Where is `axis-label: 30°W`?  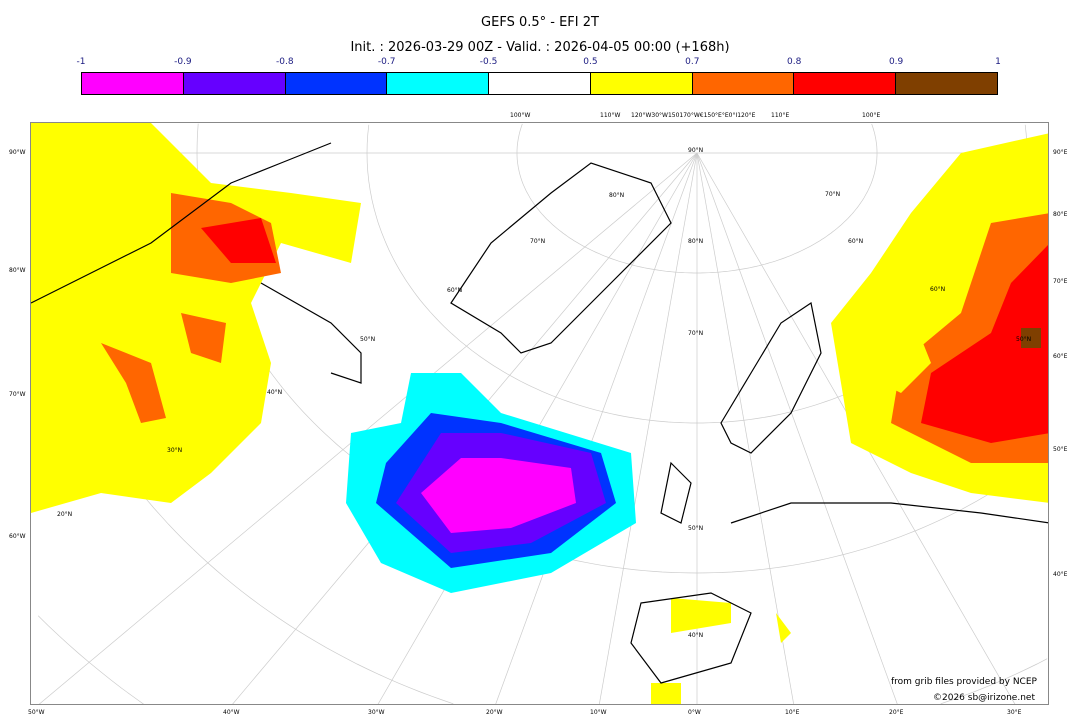
axis-label: 30°W is located at coordinates (376, 712).